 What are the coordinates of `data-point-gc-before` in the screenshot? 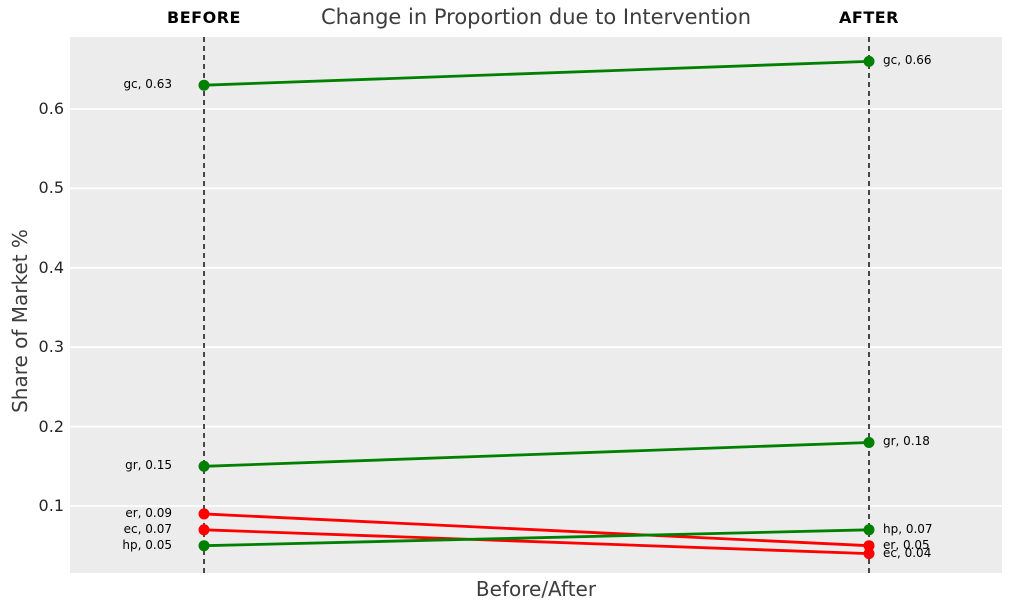 It's located at (204, 85).